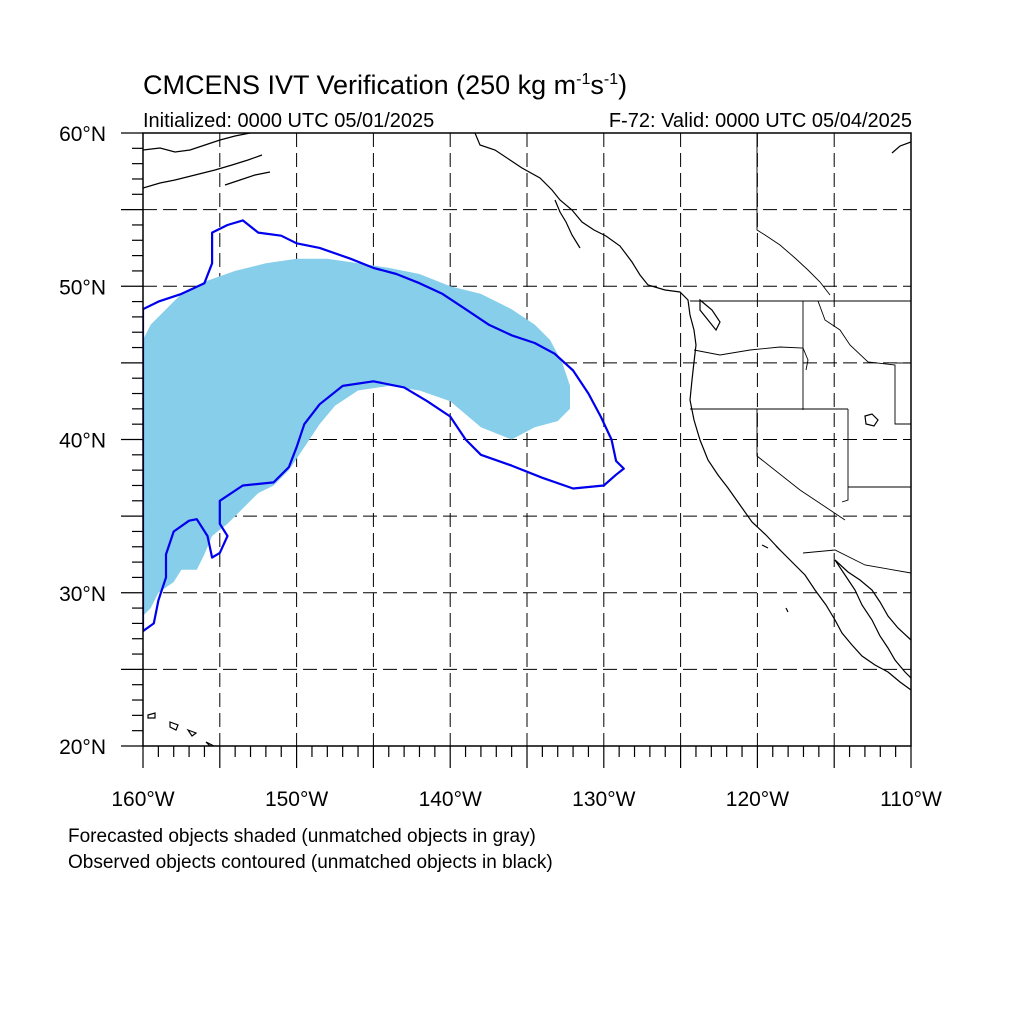  Describe the element at coordinates (526, 799) in the screenshot. I see `longitude-labels: 160°W 150°W 140°W 130°W 120°W 110°W` at that location.